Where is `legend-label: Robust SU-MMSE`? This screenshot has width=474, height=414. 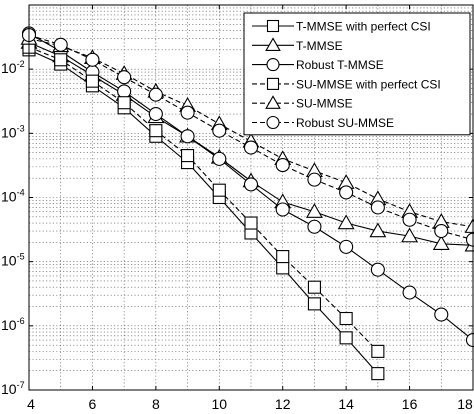
legend-label: Robust SU-MMSE is located at coordinates (345, 123).